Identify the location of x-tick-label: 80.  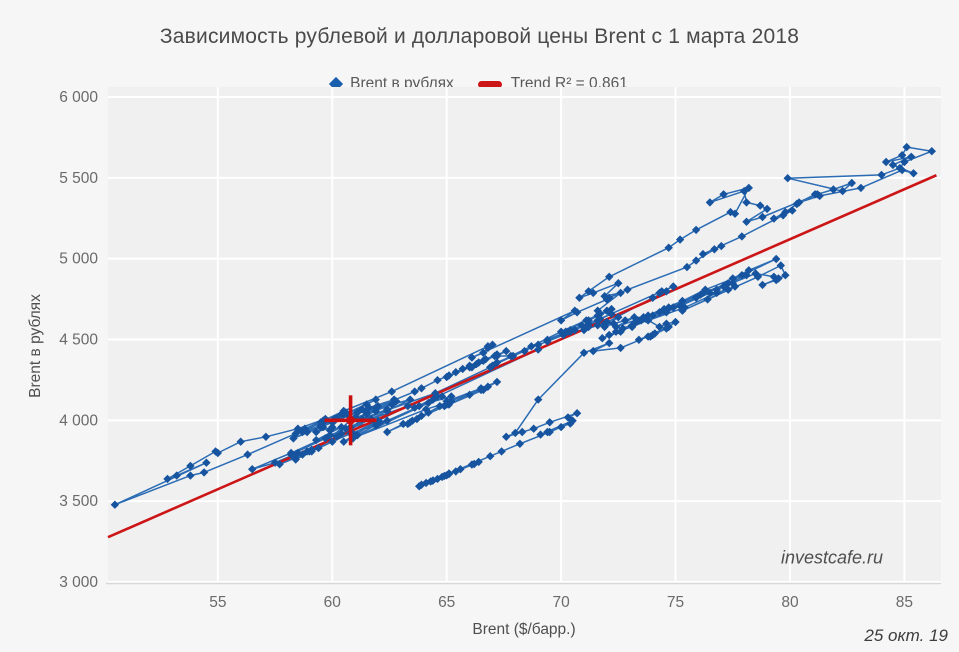
(790, 602).